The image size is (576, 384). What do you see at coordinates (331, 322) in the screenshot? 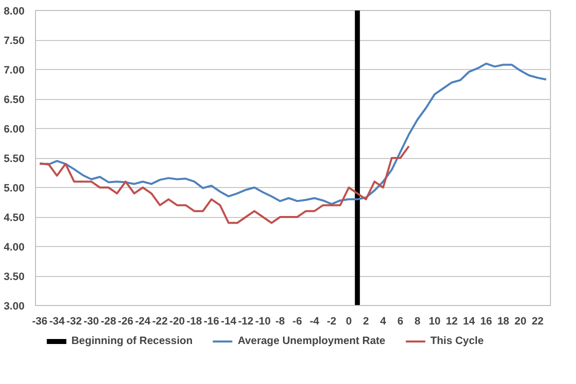
I see `x-tick-label: -2` at bounding box center [331, 322].